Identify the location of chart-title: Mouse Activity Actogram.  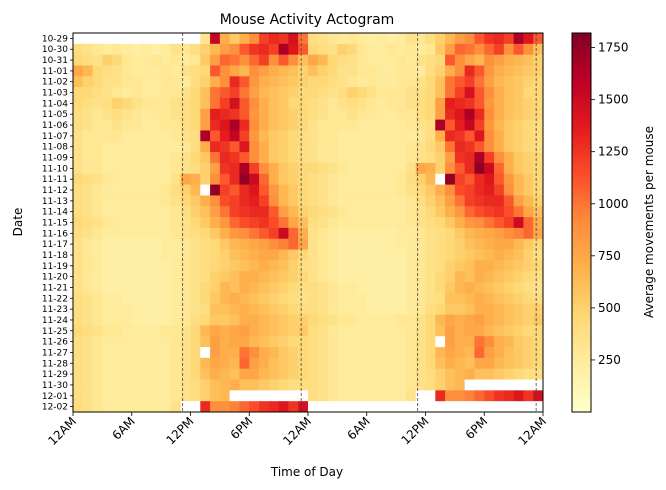
(307, 20).